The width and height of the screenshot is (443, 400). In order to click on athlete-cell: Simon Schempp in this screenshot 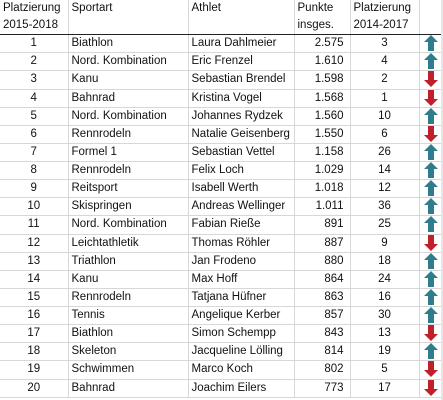, I will do `click(241, 334)`.